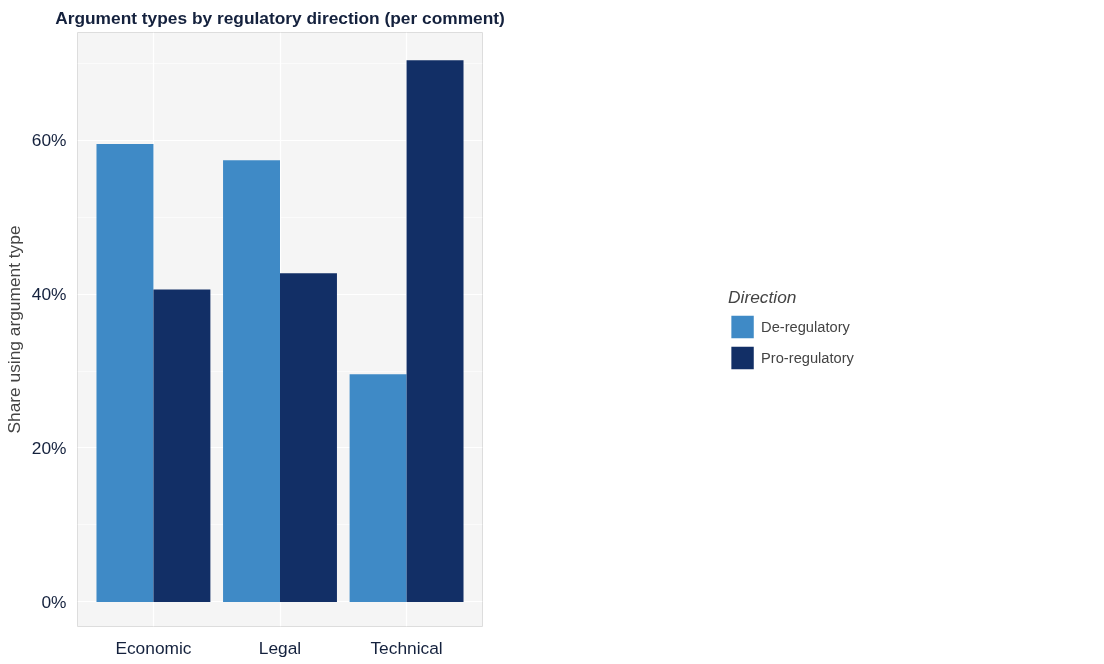 This screenshot has height=664, width=1104. I want to click on y-tick-label: 20%, so click(49, 447).